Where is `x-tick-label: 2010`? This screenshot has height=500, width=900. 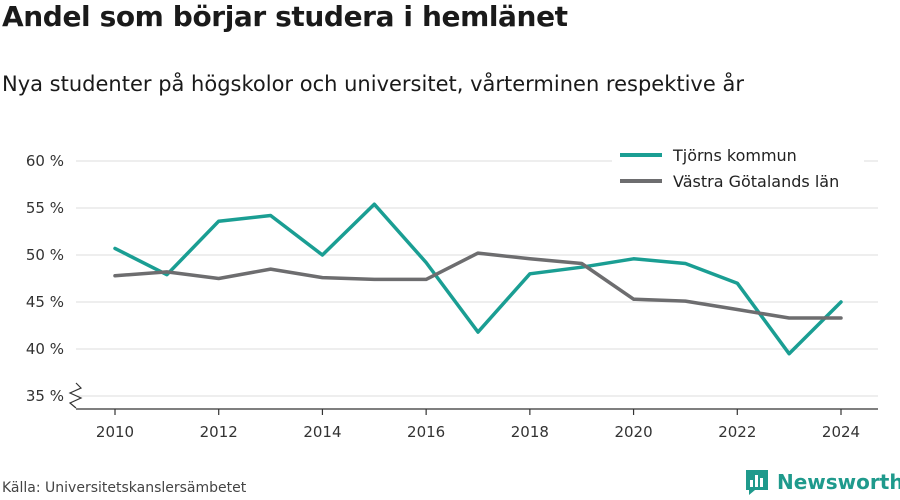 x-tick-label: 2010 is located at coordinates (115, 432).